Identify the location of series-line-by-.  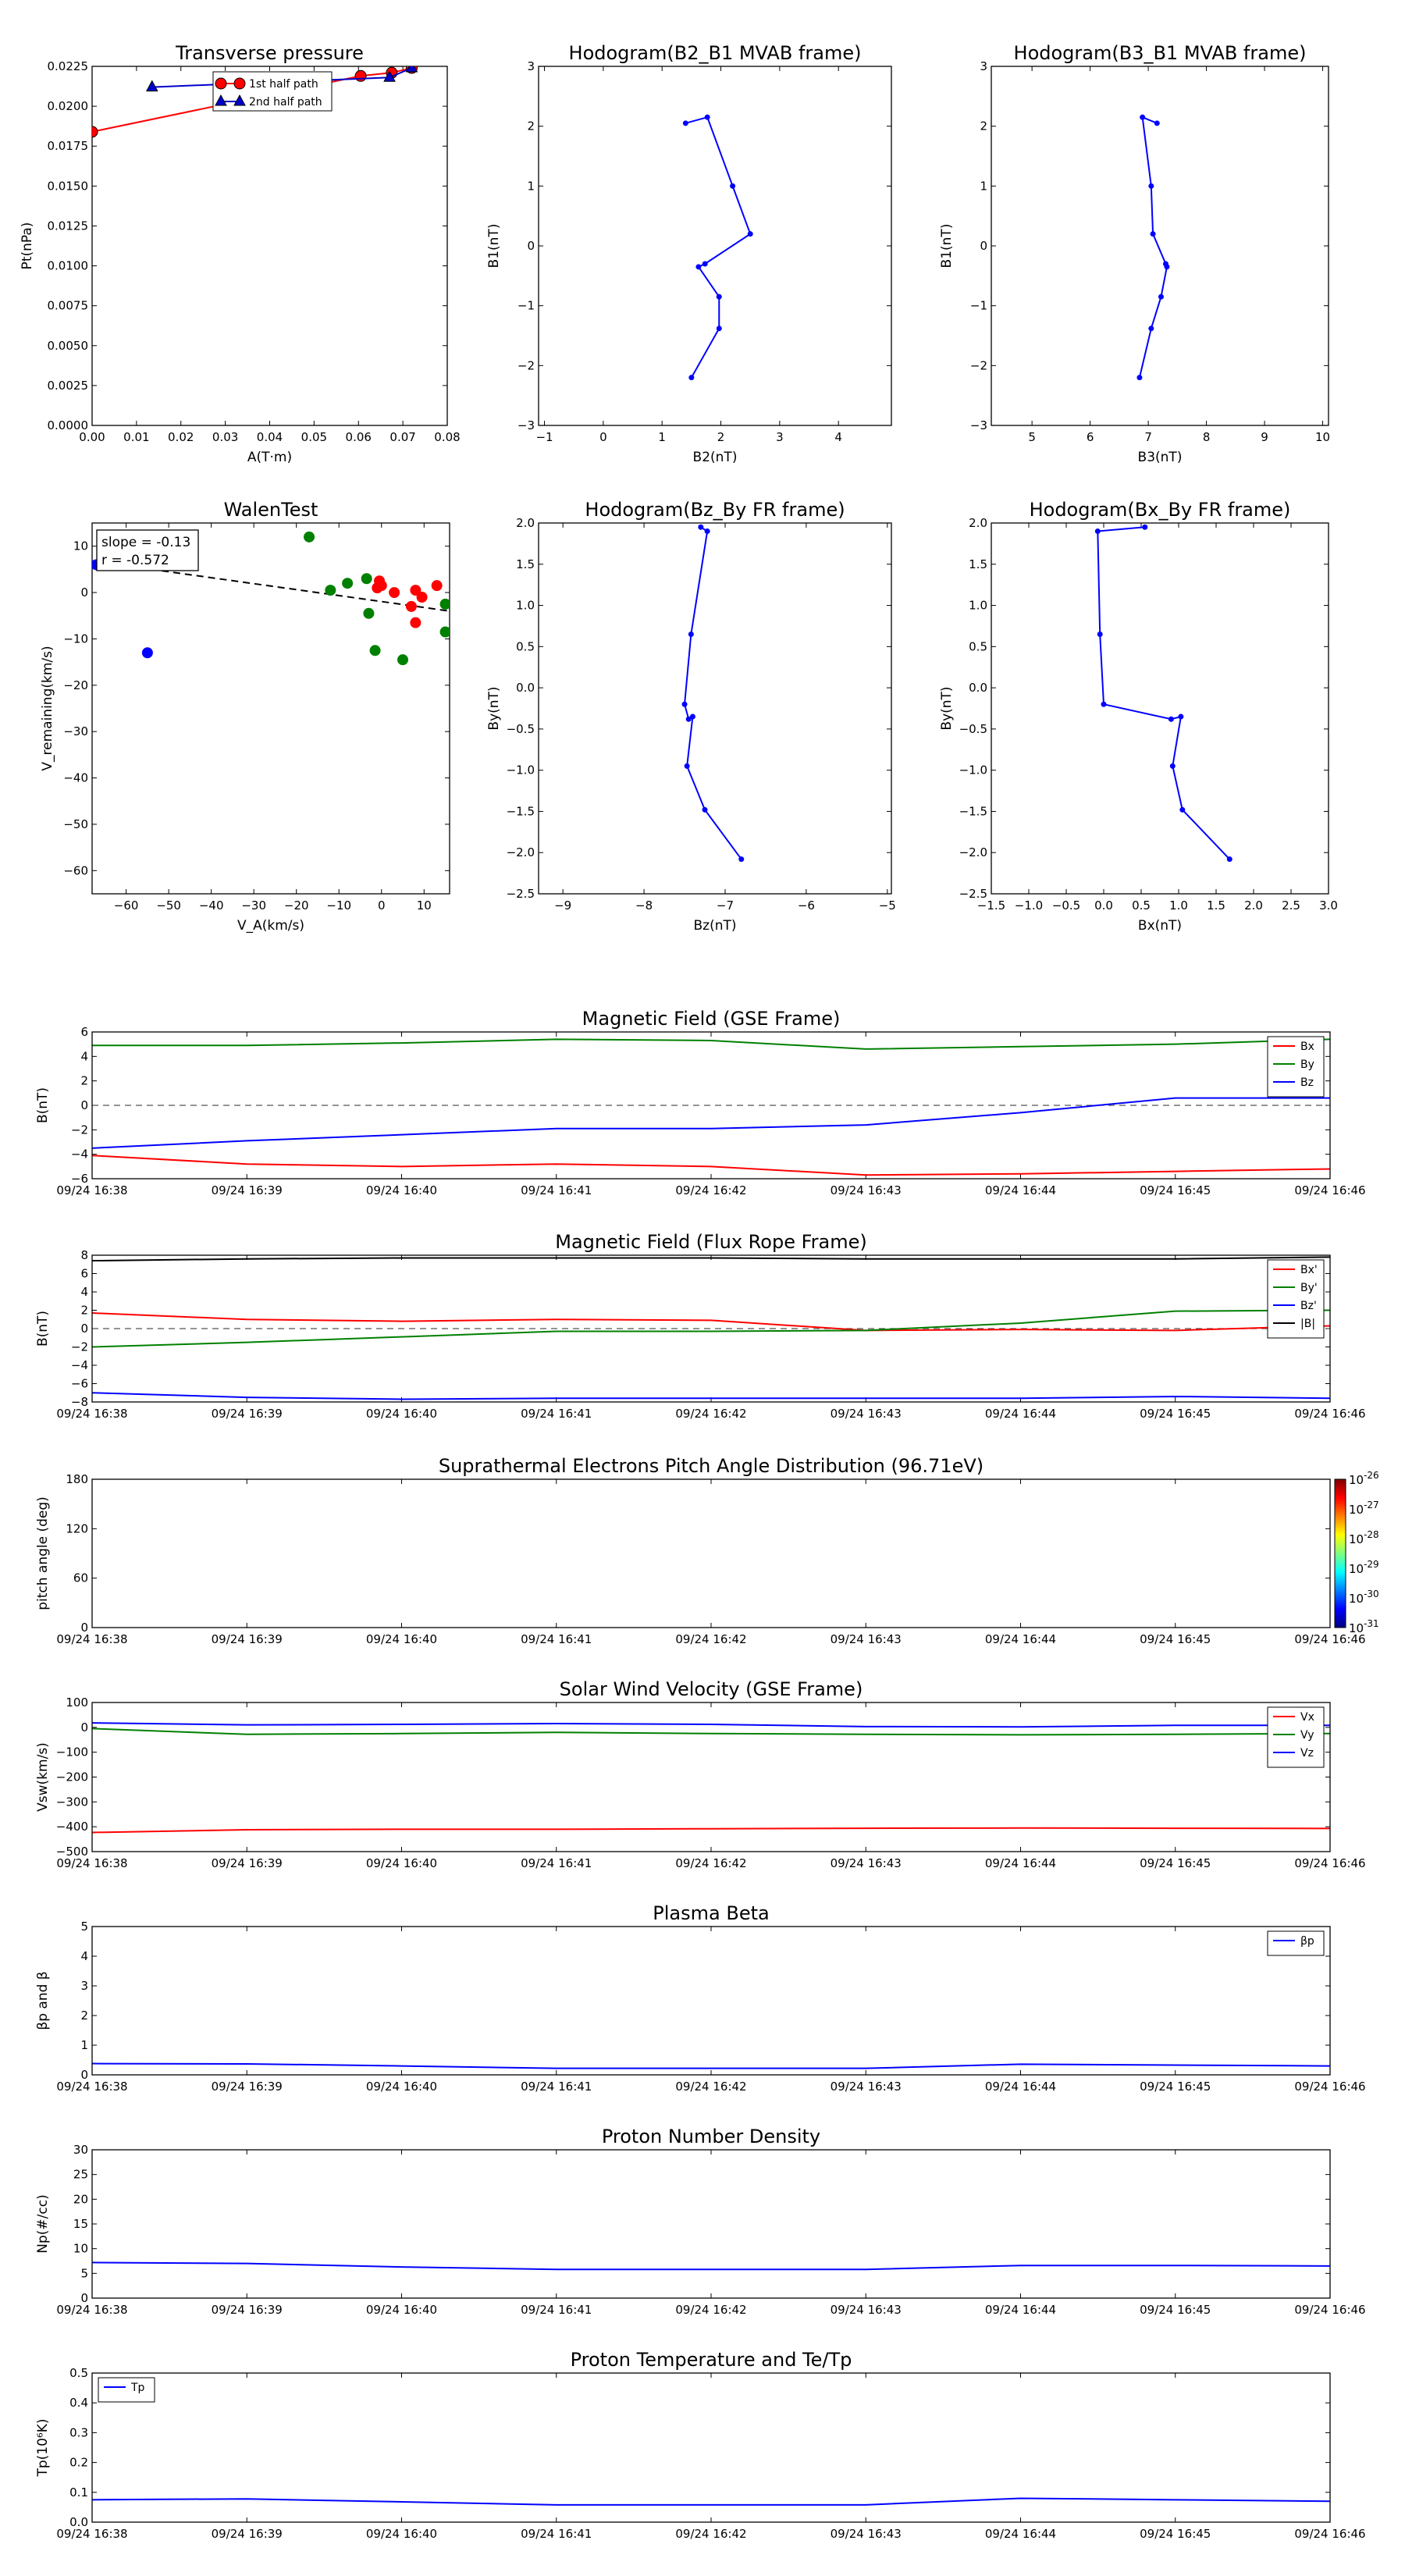
(711, 1328).